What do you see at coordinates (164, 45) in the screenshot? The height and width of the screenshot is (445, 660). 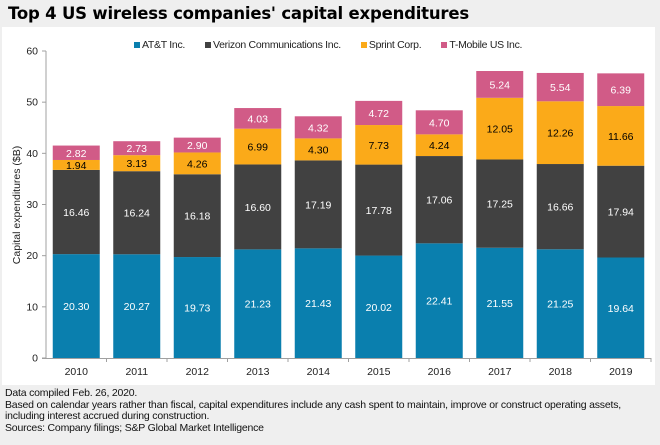 I see `legend-label-att: AT&T Inc.` at bounding box center [164, 45].